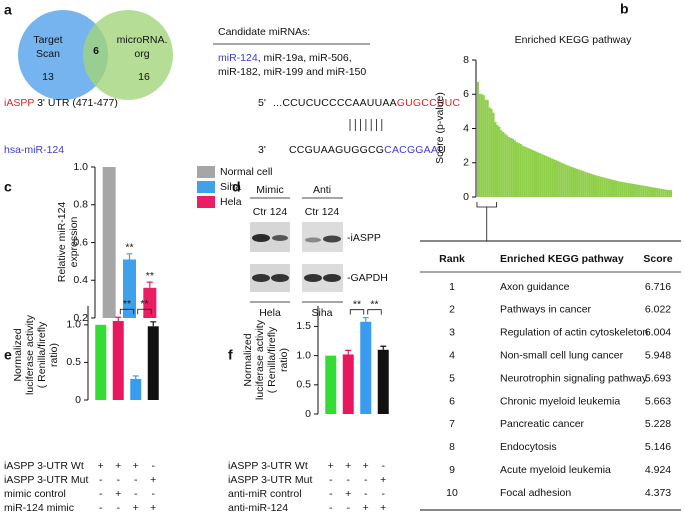 The image size is (685, 513). I want to click on text-segment: ...CCUCUCCCCAAUUAA, so click(335, 103).